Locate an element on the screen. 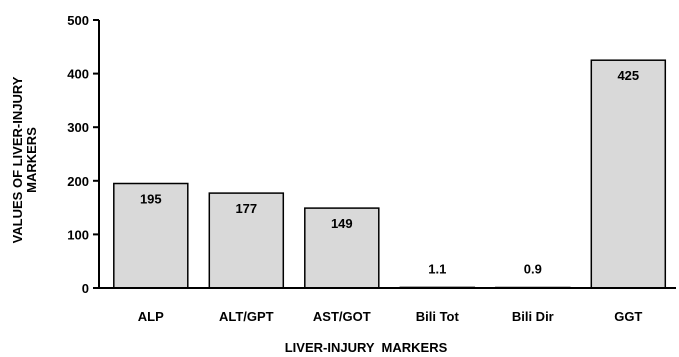  bar-ast-got is located at coordinates (342, 248).